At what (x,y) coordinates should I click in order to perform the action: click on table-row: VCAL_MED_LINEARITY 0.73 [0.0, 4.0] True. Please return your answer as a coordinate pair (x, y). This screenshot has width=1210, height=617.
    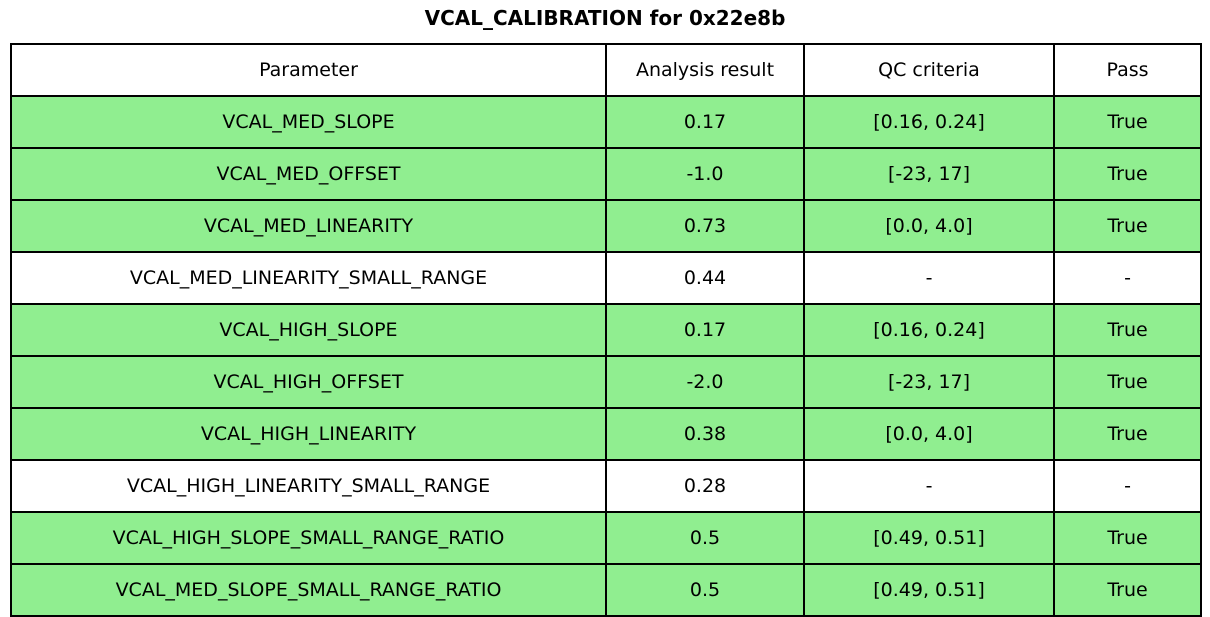
    Looking at the image, I should click on (606, 226).